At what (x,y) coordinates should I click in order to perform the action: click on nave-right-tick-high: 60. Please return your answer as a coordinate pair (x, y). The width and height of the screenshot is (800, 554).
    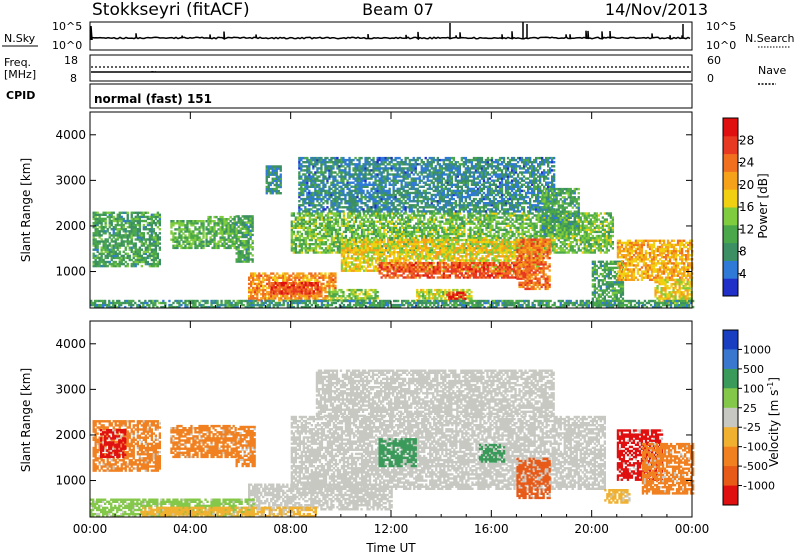
    Looking at the image, I should click on (714, 60).